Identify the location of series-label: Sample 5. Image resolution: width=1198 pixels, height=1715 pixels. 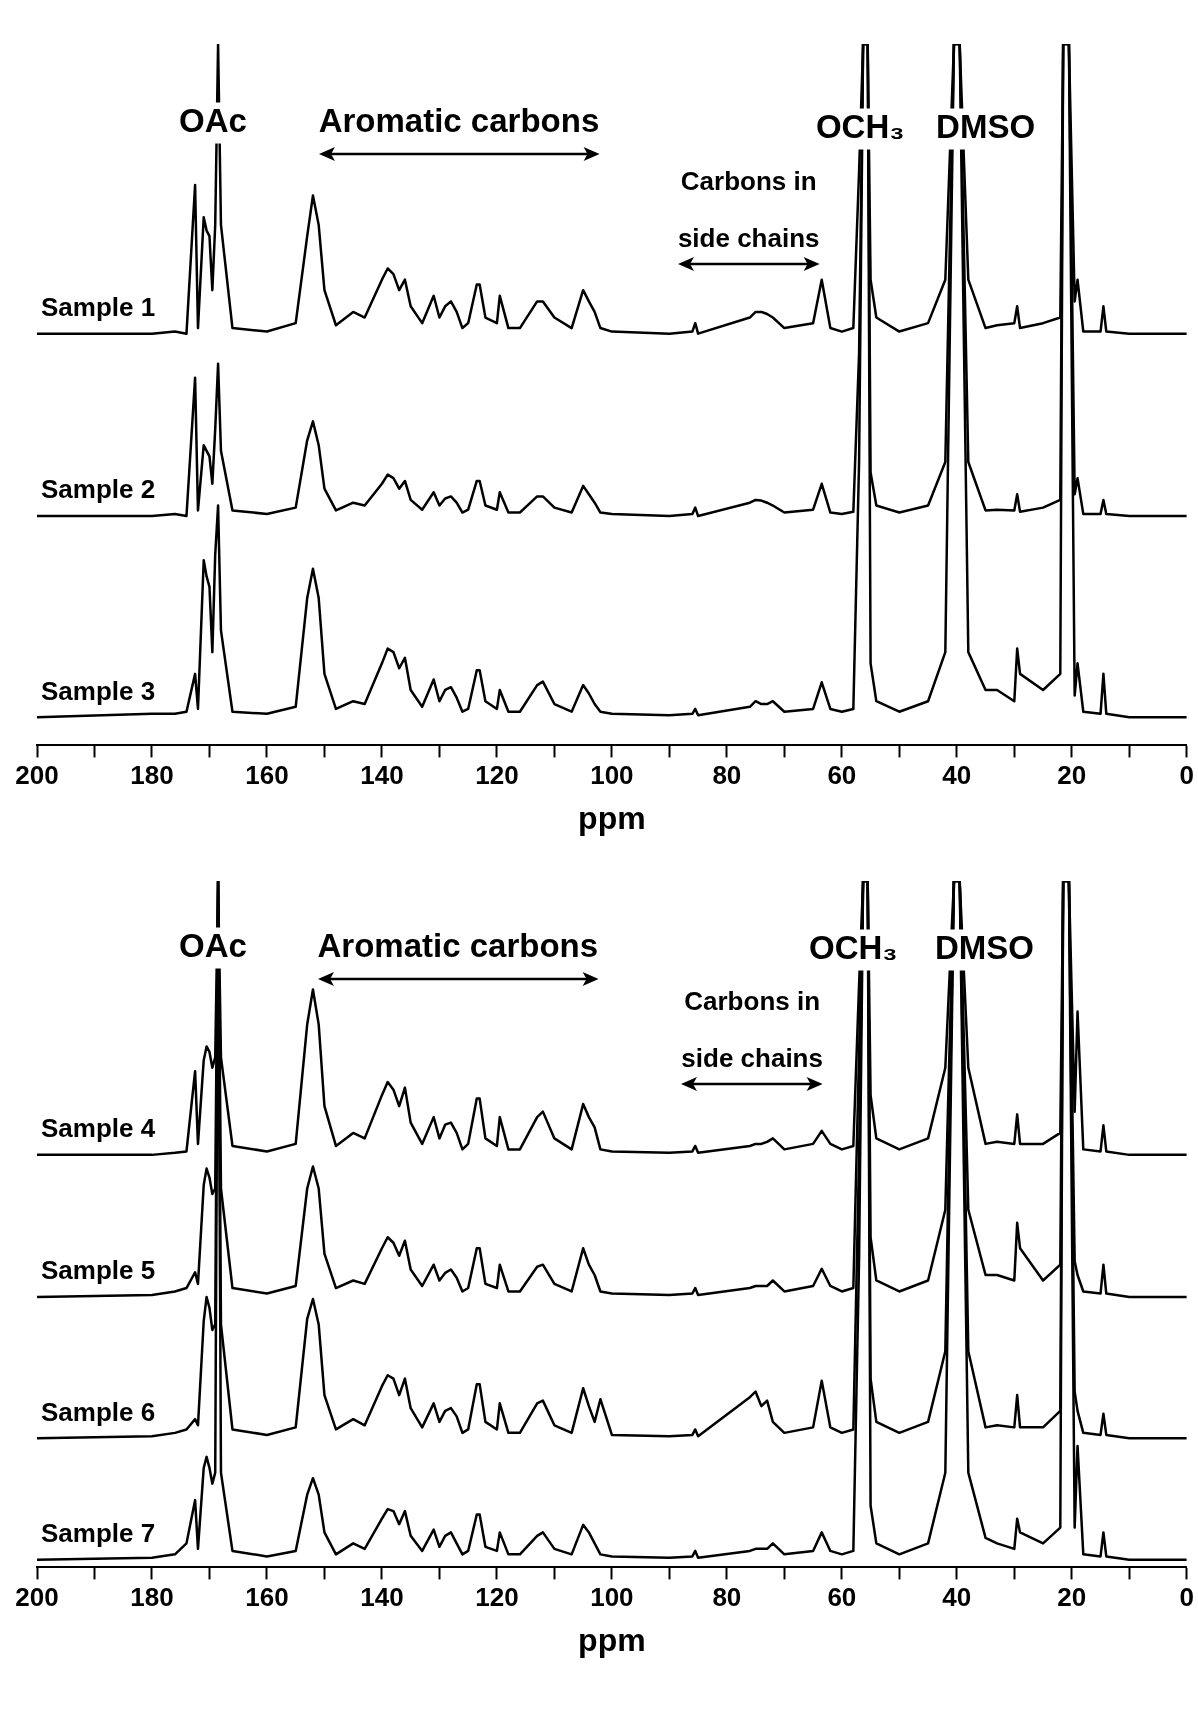
(98, 1270).